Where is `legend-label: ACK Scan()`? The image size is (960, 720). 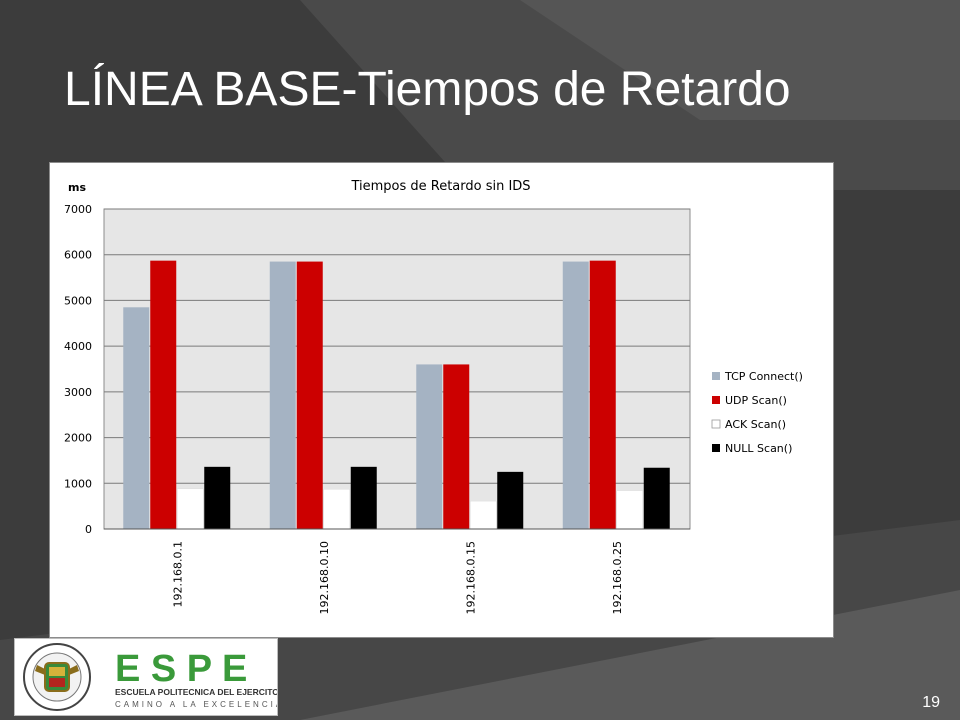
legend-label: ACK Scan() is located at coordinates (755, 424).